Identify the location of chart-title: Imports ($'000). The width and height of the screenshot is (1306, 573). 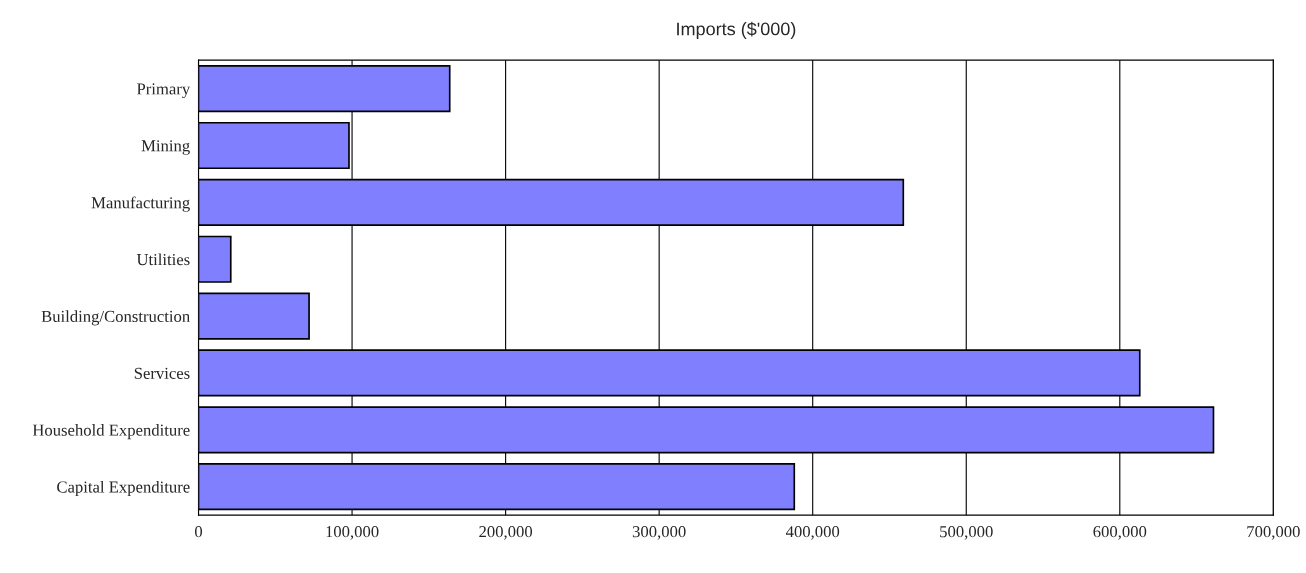
(736, 30).